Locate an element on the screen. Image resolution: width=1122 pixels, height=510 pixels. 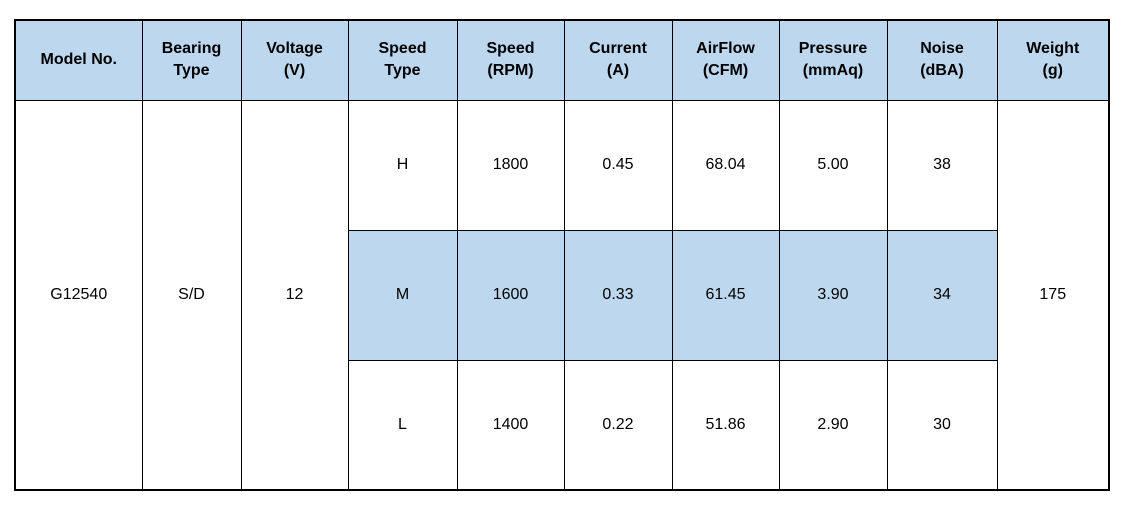
header-voltage: Voltage (V) is located at coordinates (294, 60).